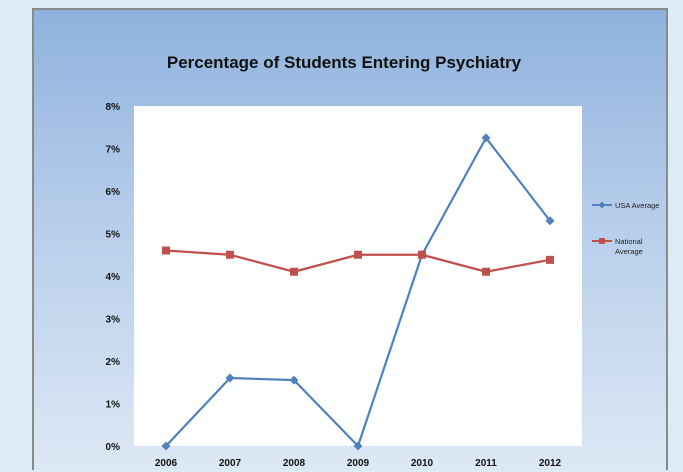  What do you see at coordinates (113, 150) in the screenshot?
I see `y-tick-label: 7%` at bounding box center [113, 150].